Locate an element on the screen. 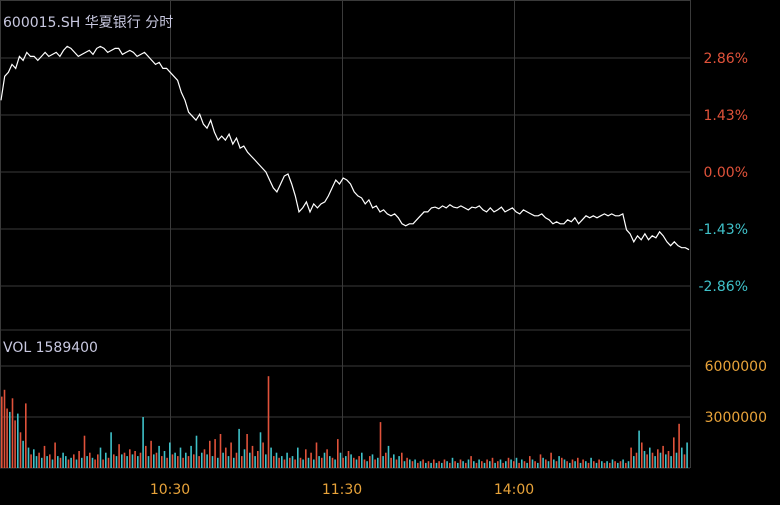 The height and width of the screenshot is (505, 780). price-tick-label: 2.86% is located at coordinates (726, 59).